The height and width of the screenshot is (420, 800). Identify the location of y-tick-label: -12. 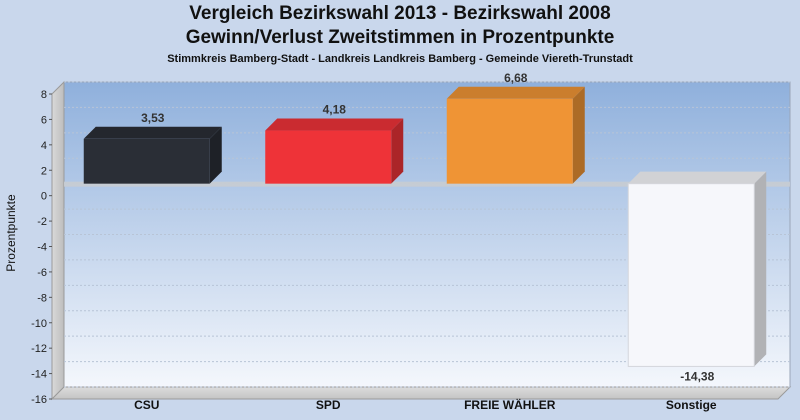
(39, 349).